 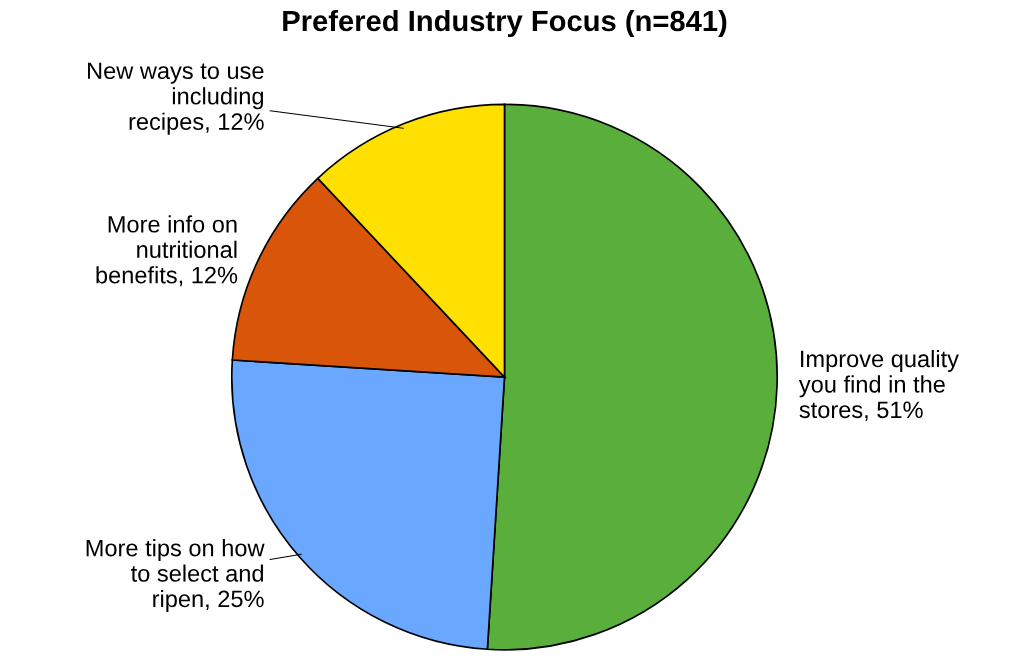 What do you see at coordinates (175, 575) in the screenshot?
I see `slice-label: More tips on how to select and ripen, 25%` at bounding box center [175, 575].